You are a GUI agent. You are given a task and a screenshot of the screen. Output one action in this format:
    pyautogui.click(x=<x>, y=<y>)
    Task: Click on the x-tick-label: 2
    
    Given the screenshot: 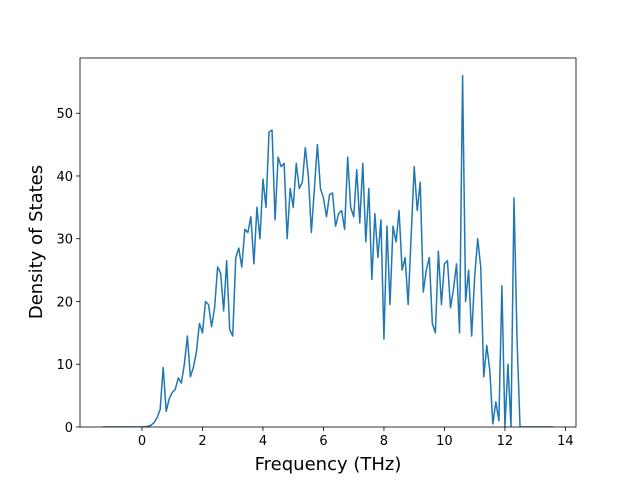 What is the action you would take?
    pyautogui.click(x=202, y=441)
    